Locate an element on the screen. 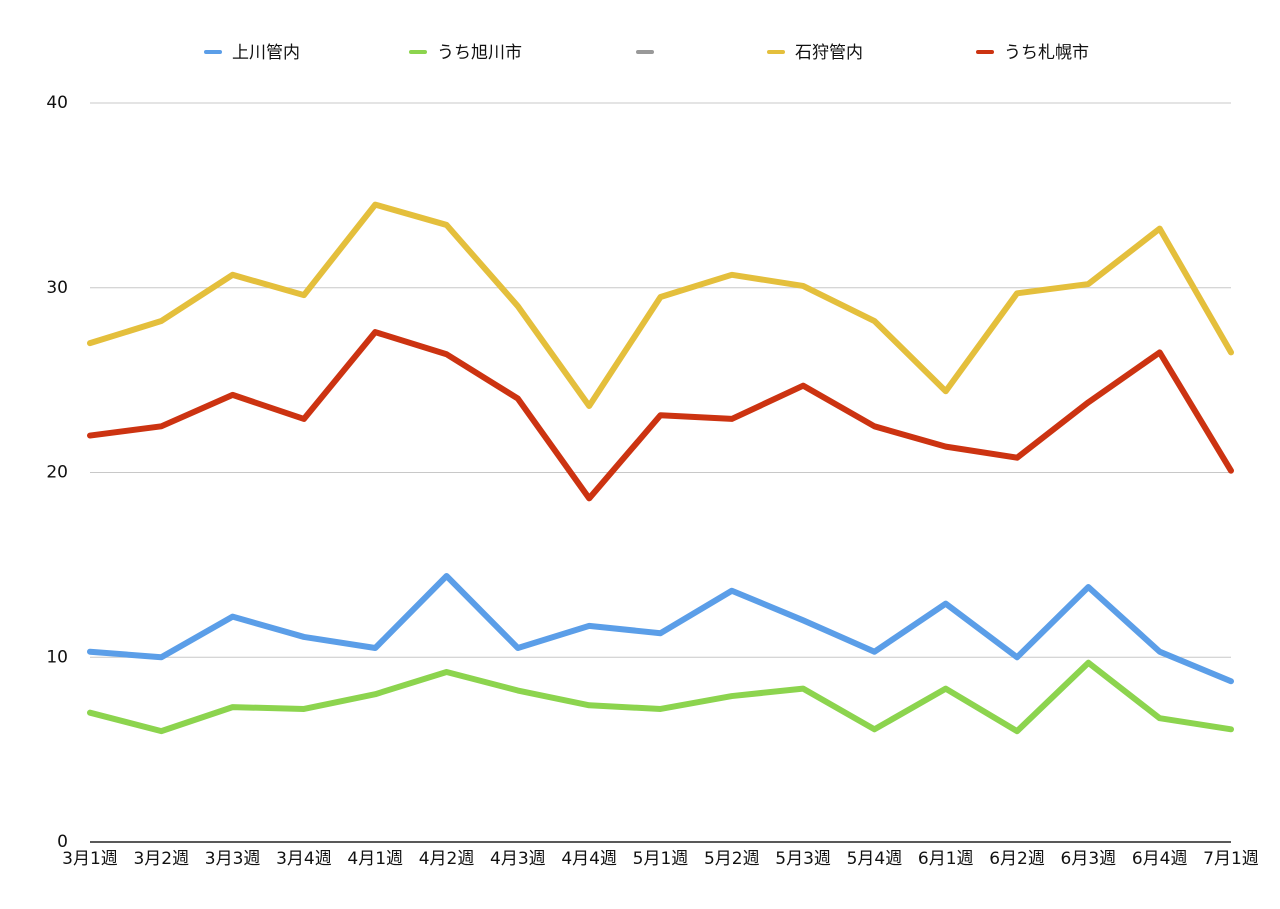  y-tick-label: 20 is located at coordinates (57, 473).